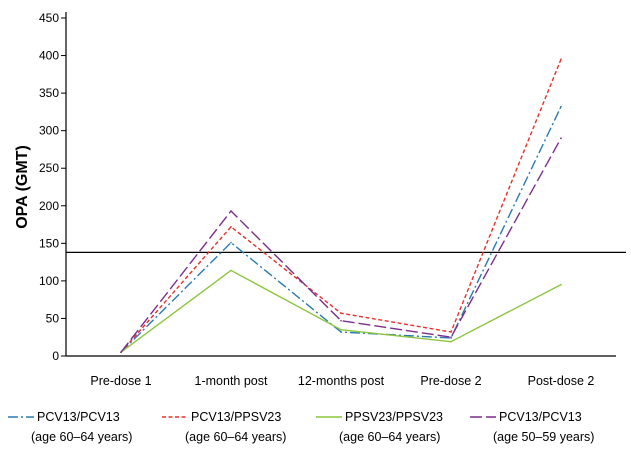 This screenshot has width=631, height=449. What do you see at coordinates (49, 131) in the screenshot?
I see `y-tick-label: 300` at bounding box center [49, 131].